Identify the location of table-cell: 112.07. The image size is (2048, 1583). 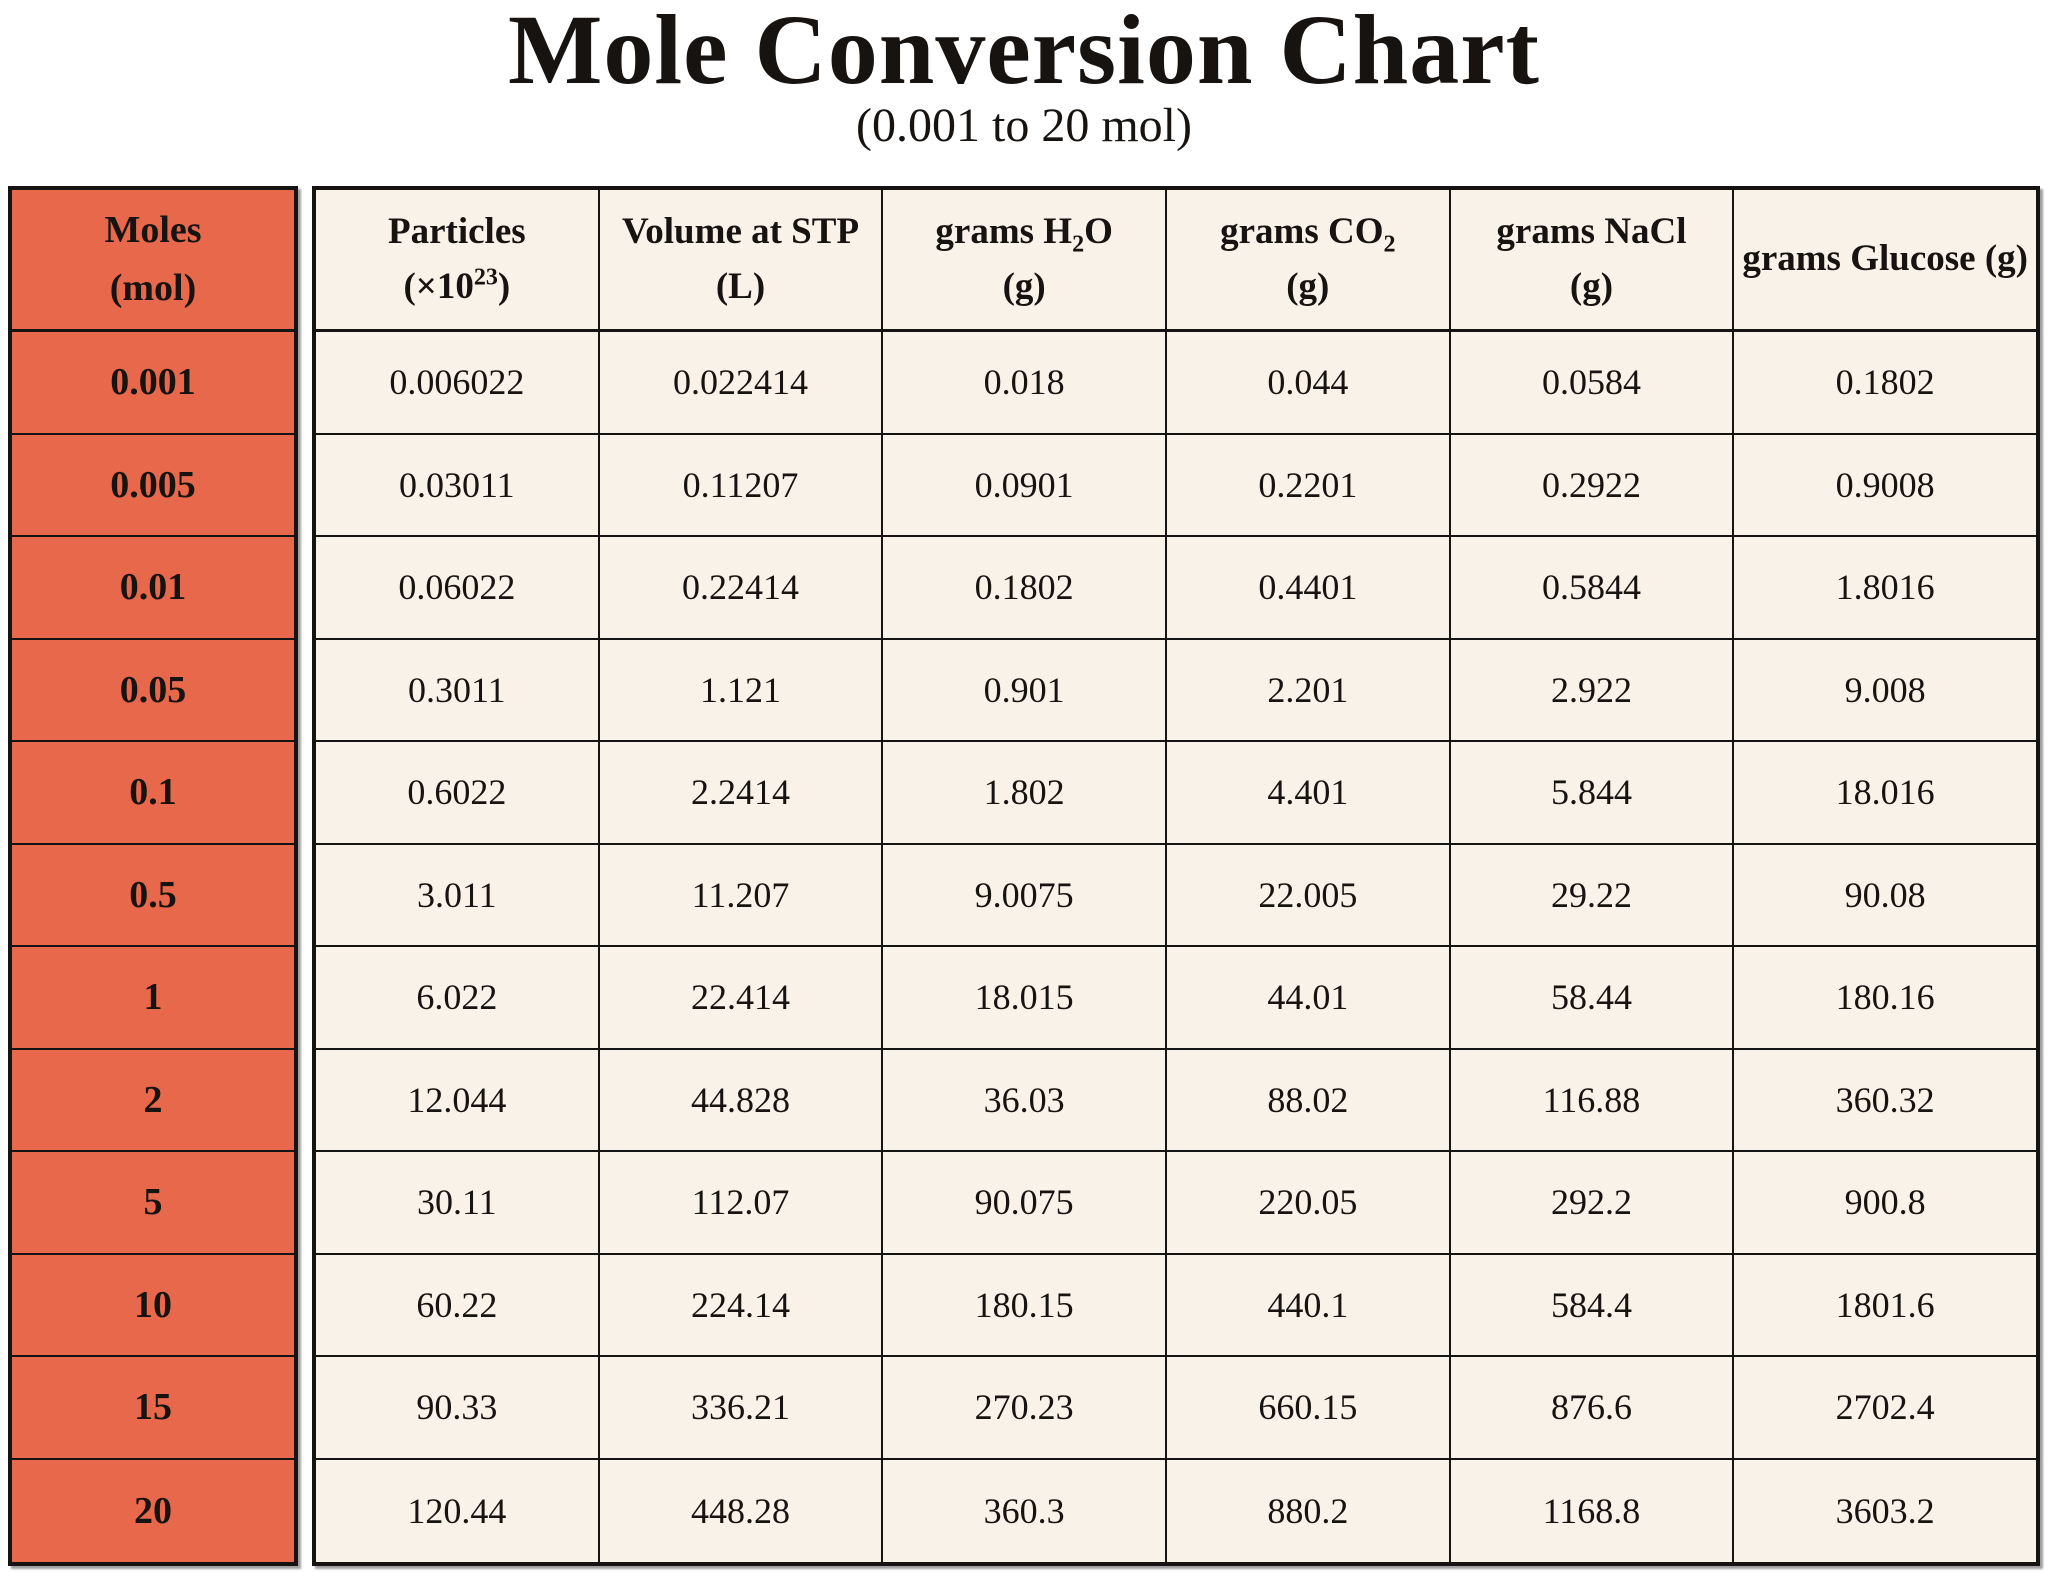
(741, 1203).